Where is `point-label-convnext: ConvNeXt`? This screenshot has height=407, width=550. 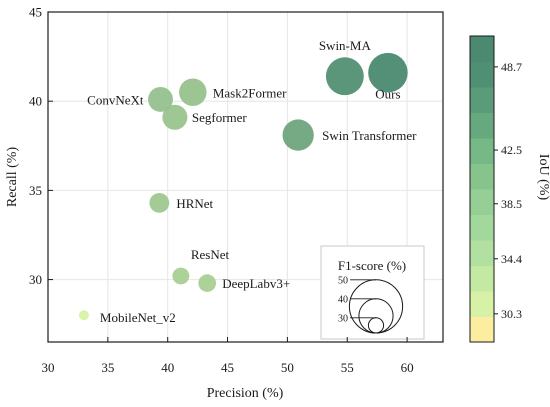 point-label-convnext: ConvNeXt is located at coordinates (115, 99).